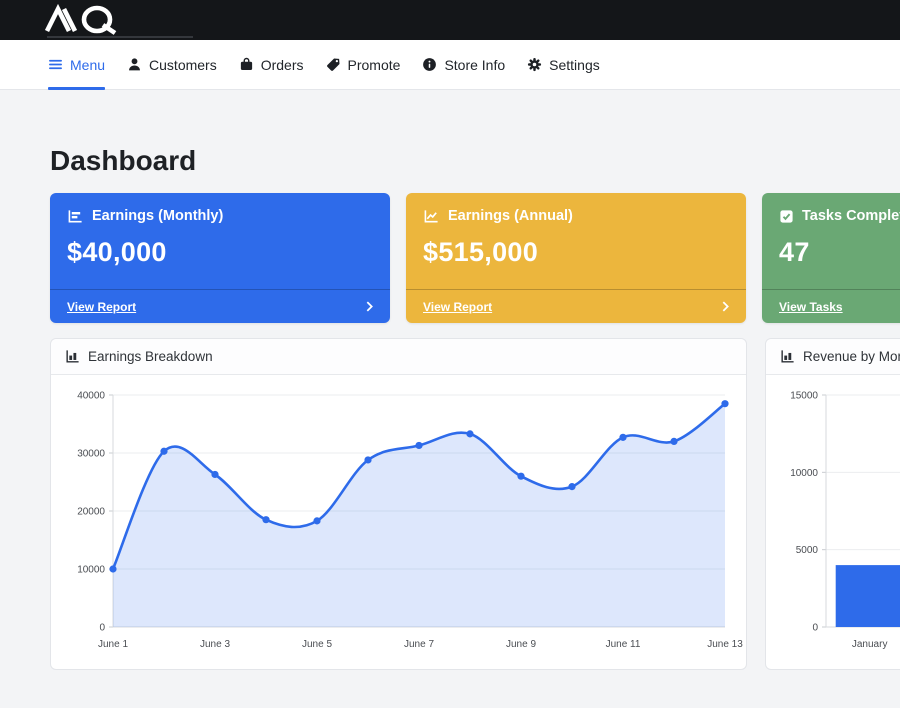  I want to click on stat-card-title: Earnings (Annual), so click(510, 216).